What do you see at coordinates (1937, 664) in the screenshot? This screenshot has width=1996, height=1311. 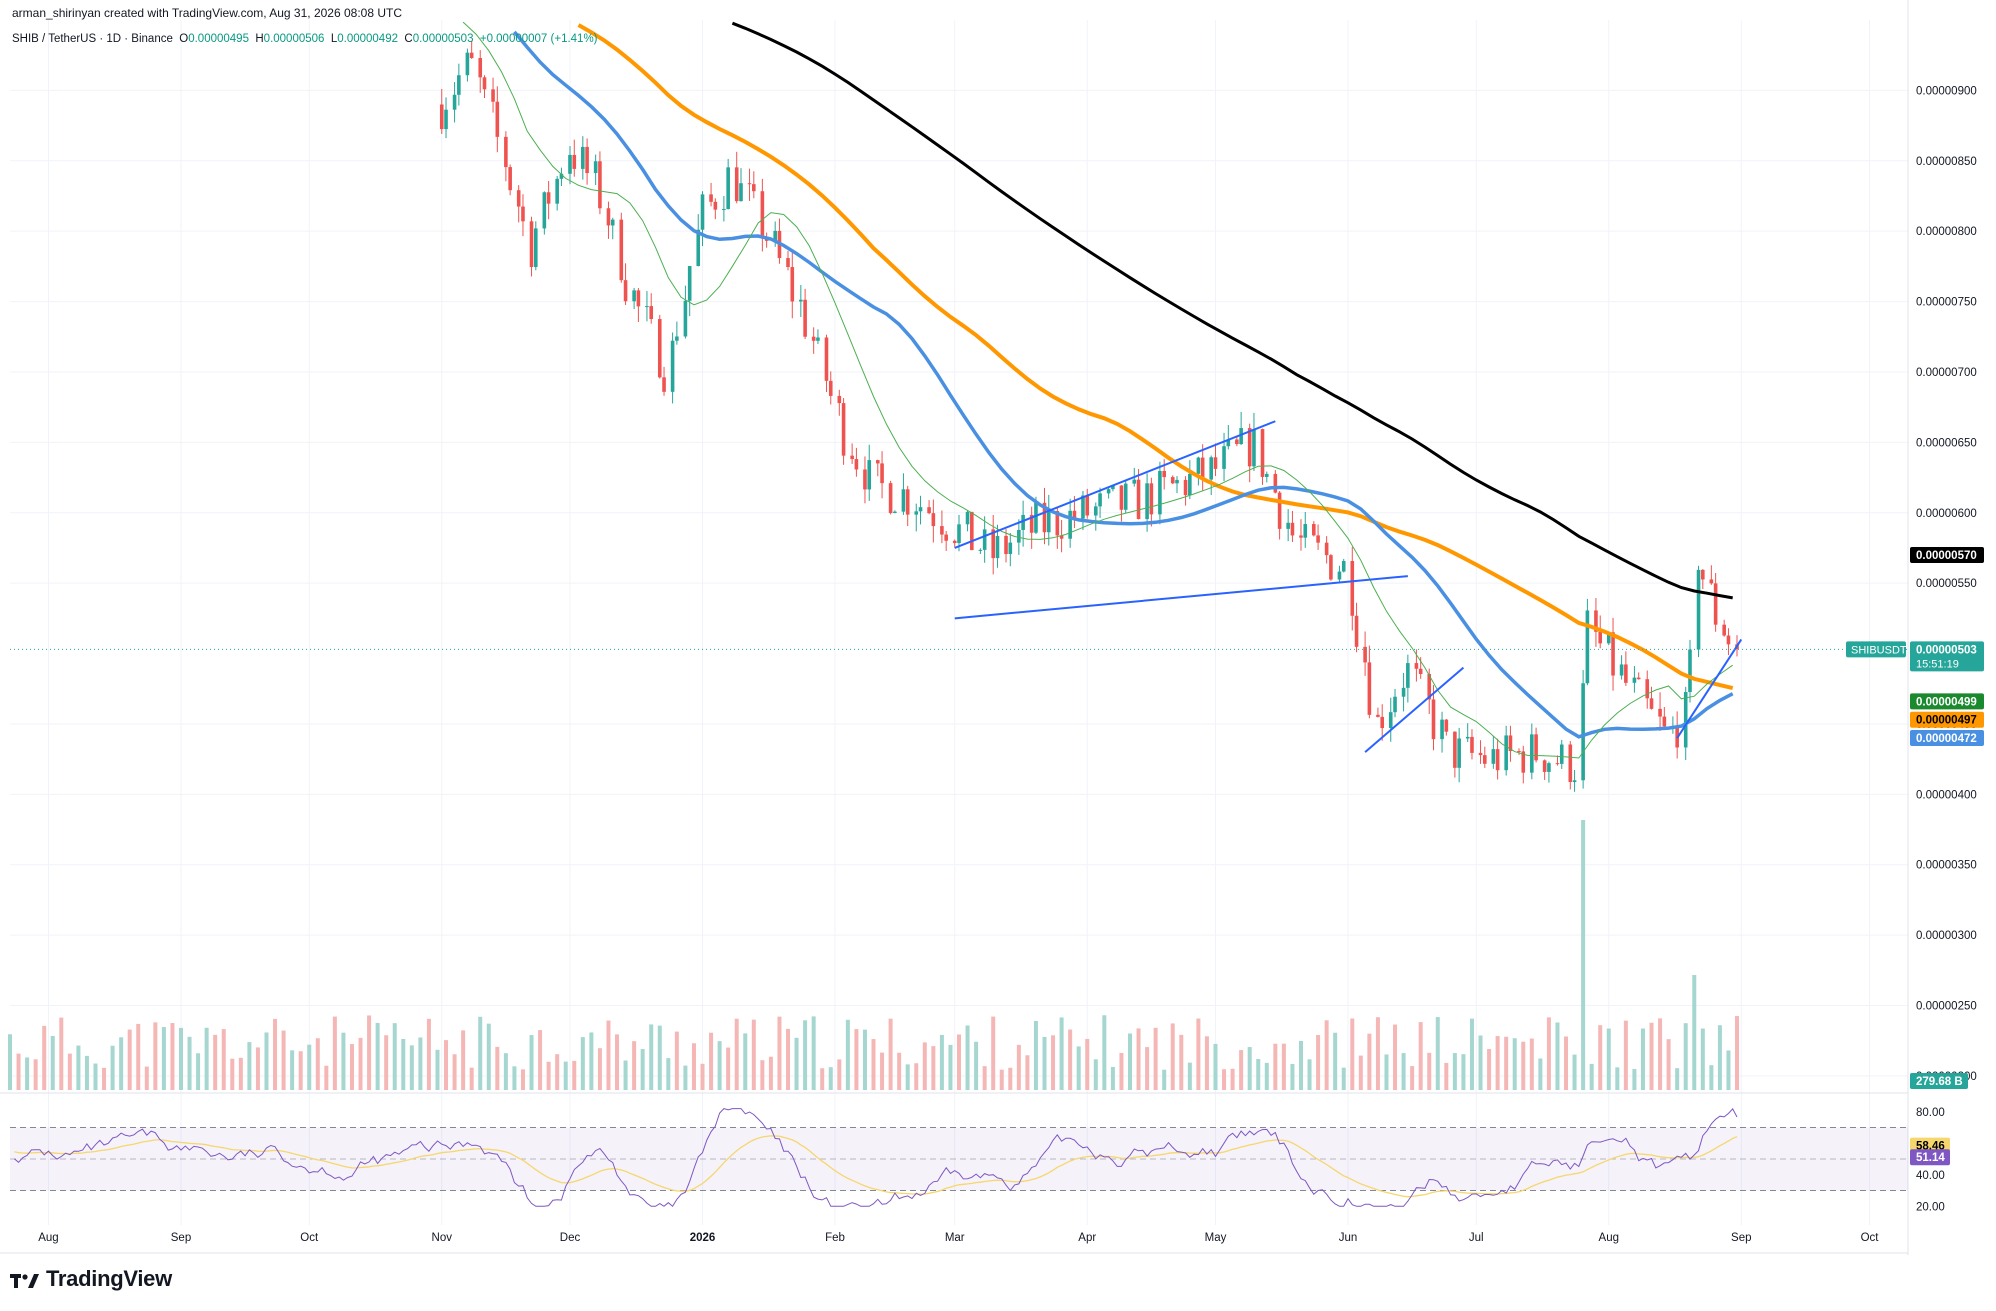 I see `countdown-tag: 15:51:19` at bounding box center [1937, 664].